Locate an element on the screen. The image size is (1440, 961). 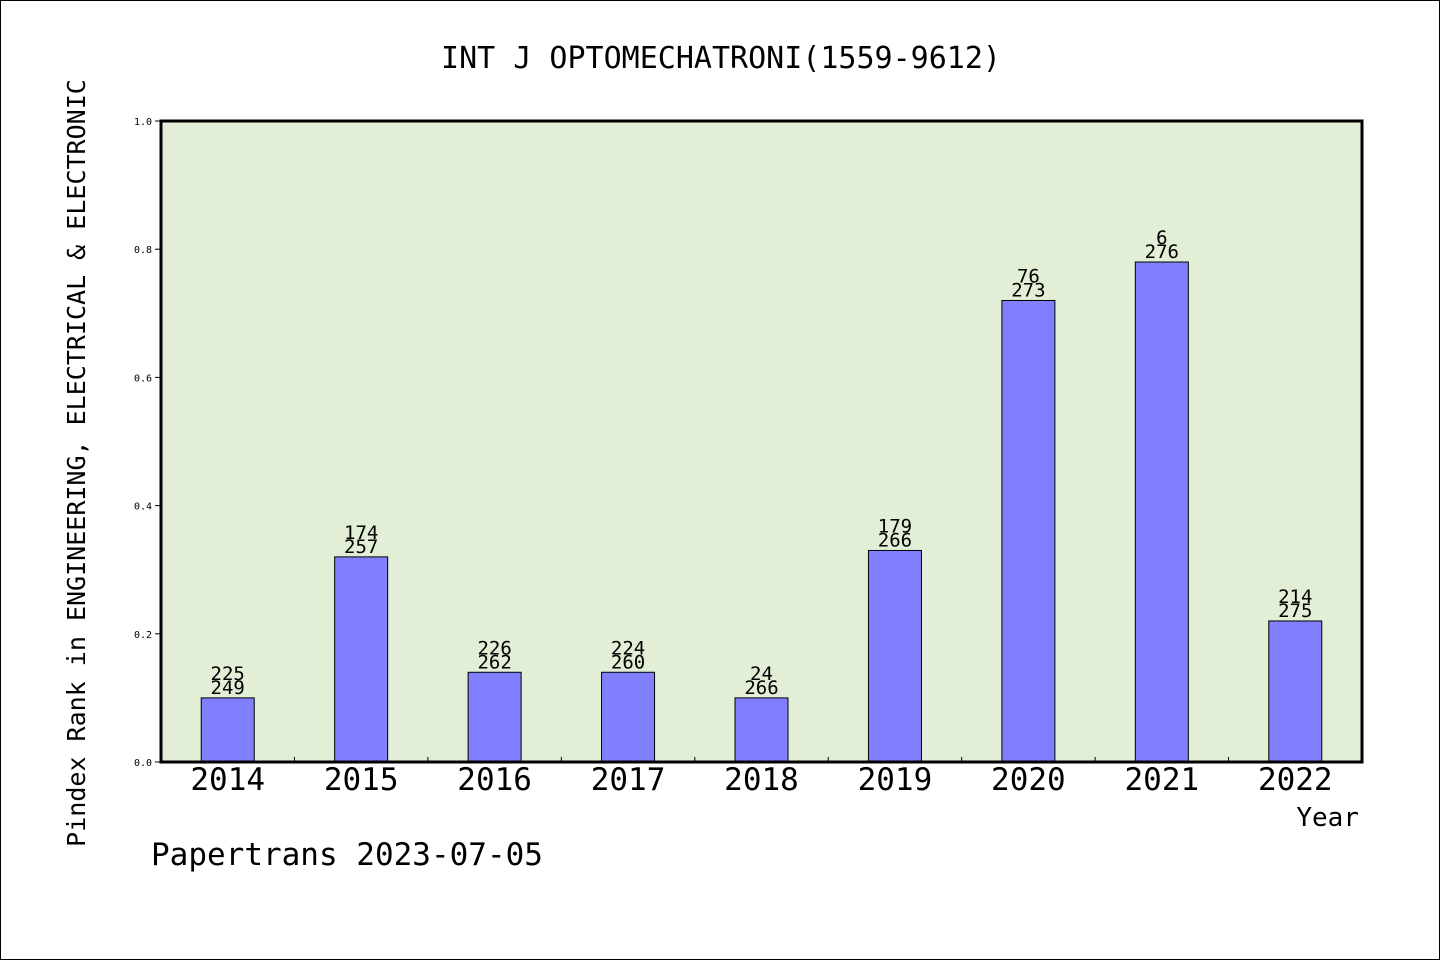
x-axis-label: Year is located at coordinates (1327, 818).